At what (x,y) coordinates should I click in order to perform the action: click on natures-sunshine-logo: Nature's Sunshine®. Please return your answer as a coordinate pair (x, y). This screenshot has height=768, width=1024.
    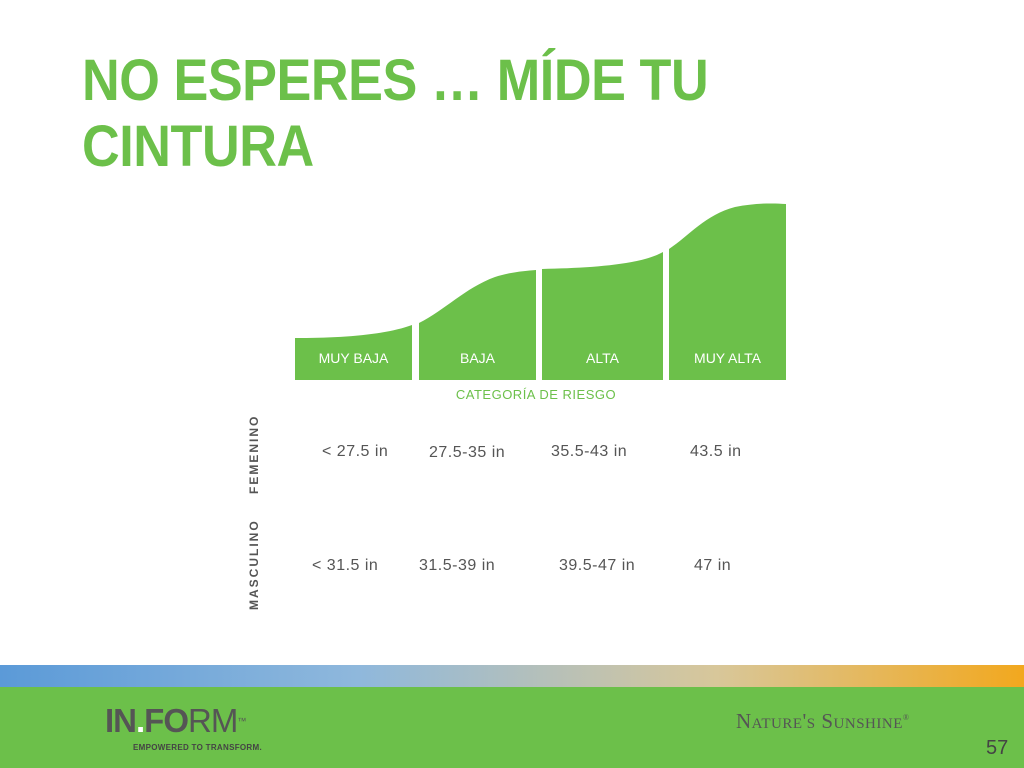
    Looking at the image, I should click on (823, 721).